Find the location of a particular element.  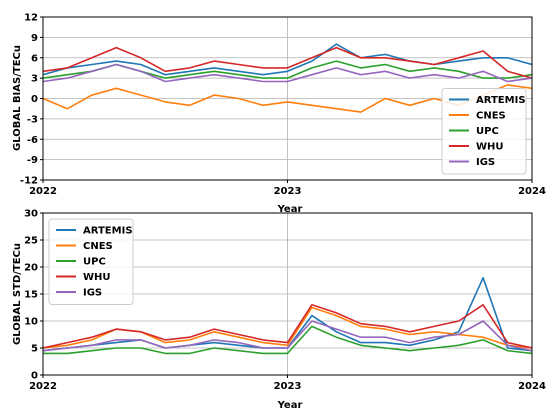

std-legend-label-whu: WHU is located at coordinates (97, 277).